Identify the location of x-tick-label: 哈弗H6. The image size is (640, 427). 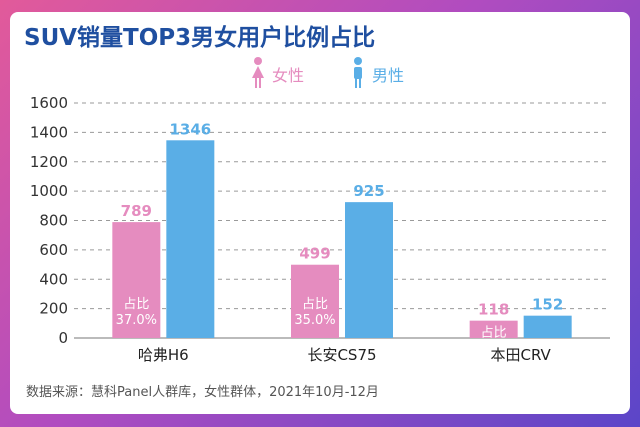
(163, 355).